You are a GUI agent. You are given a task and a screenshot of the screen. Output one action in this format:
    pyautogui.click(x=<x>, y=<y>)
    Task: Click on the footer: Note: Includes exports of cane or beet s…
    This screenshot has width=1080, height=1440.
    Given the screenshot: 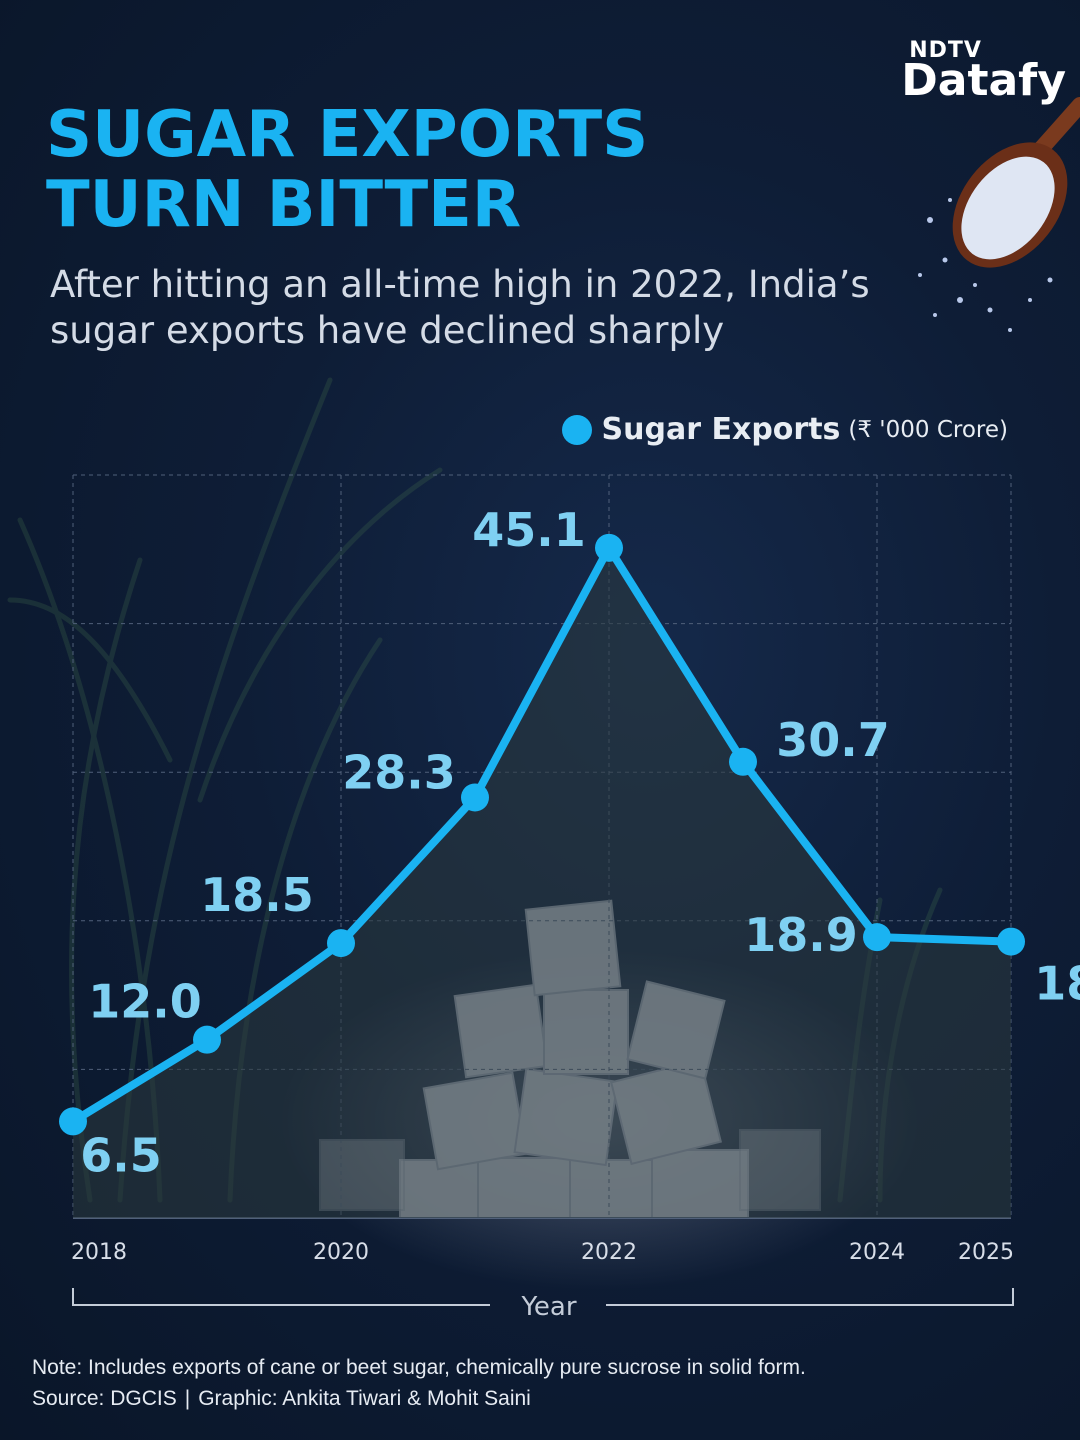 What is the action you would take?
    pyautogui.click(x=419, y=1383)
    